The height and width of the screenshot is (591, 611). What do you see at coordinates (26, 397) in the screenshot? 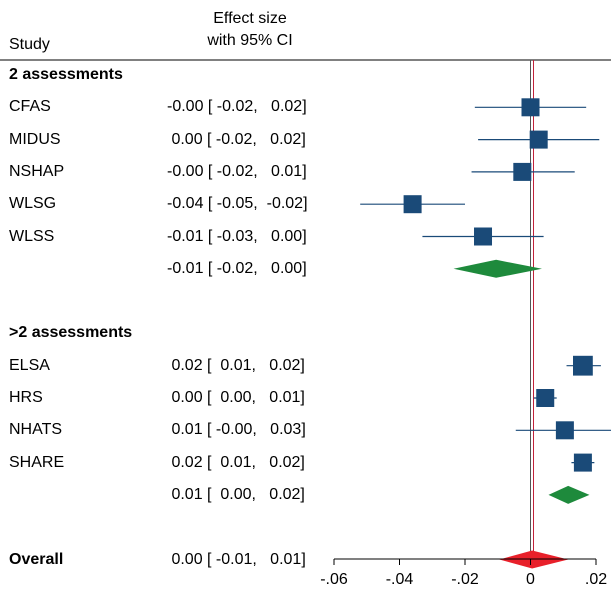
I see `study-label: HRS` at bounding box center [26, 397].